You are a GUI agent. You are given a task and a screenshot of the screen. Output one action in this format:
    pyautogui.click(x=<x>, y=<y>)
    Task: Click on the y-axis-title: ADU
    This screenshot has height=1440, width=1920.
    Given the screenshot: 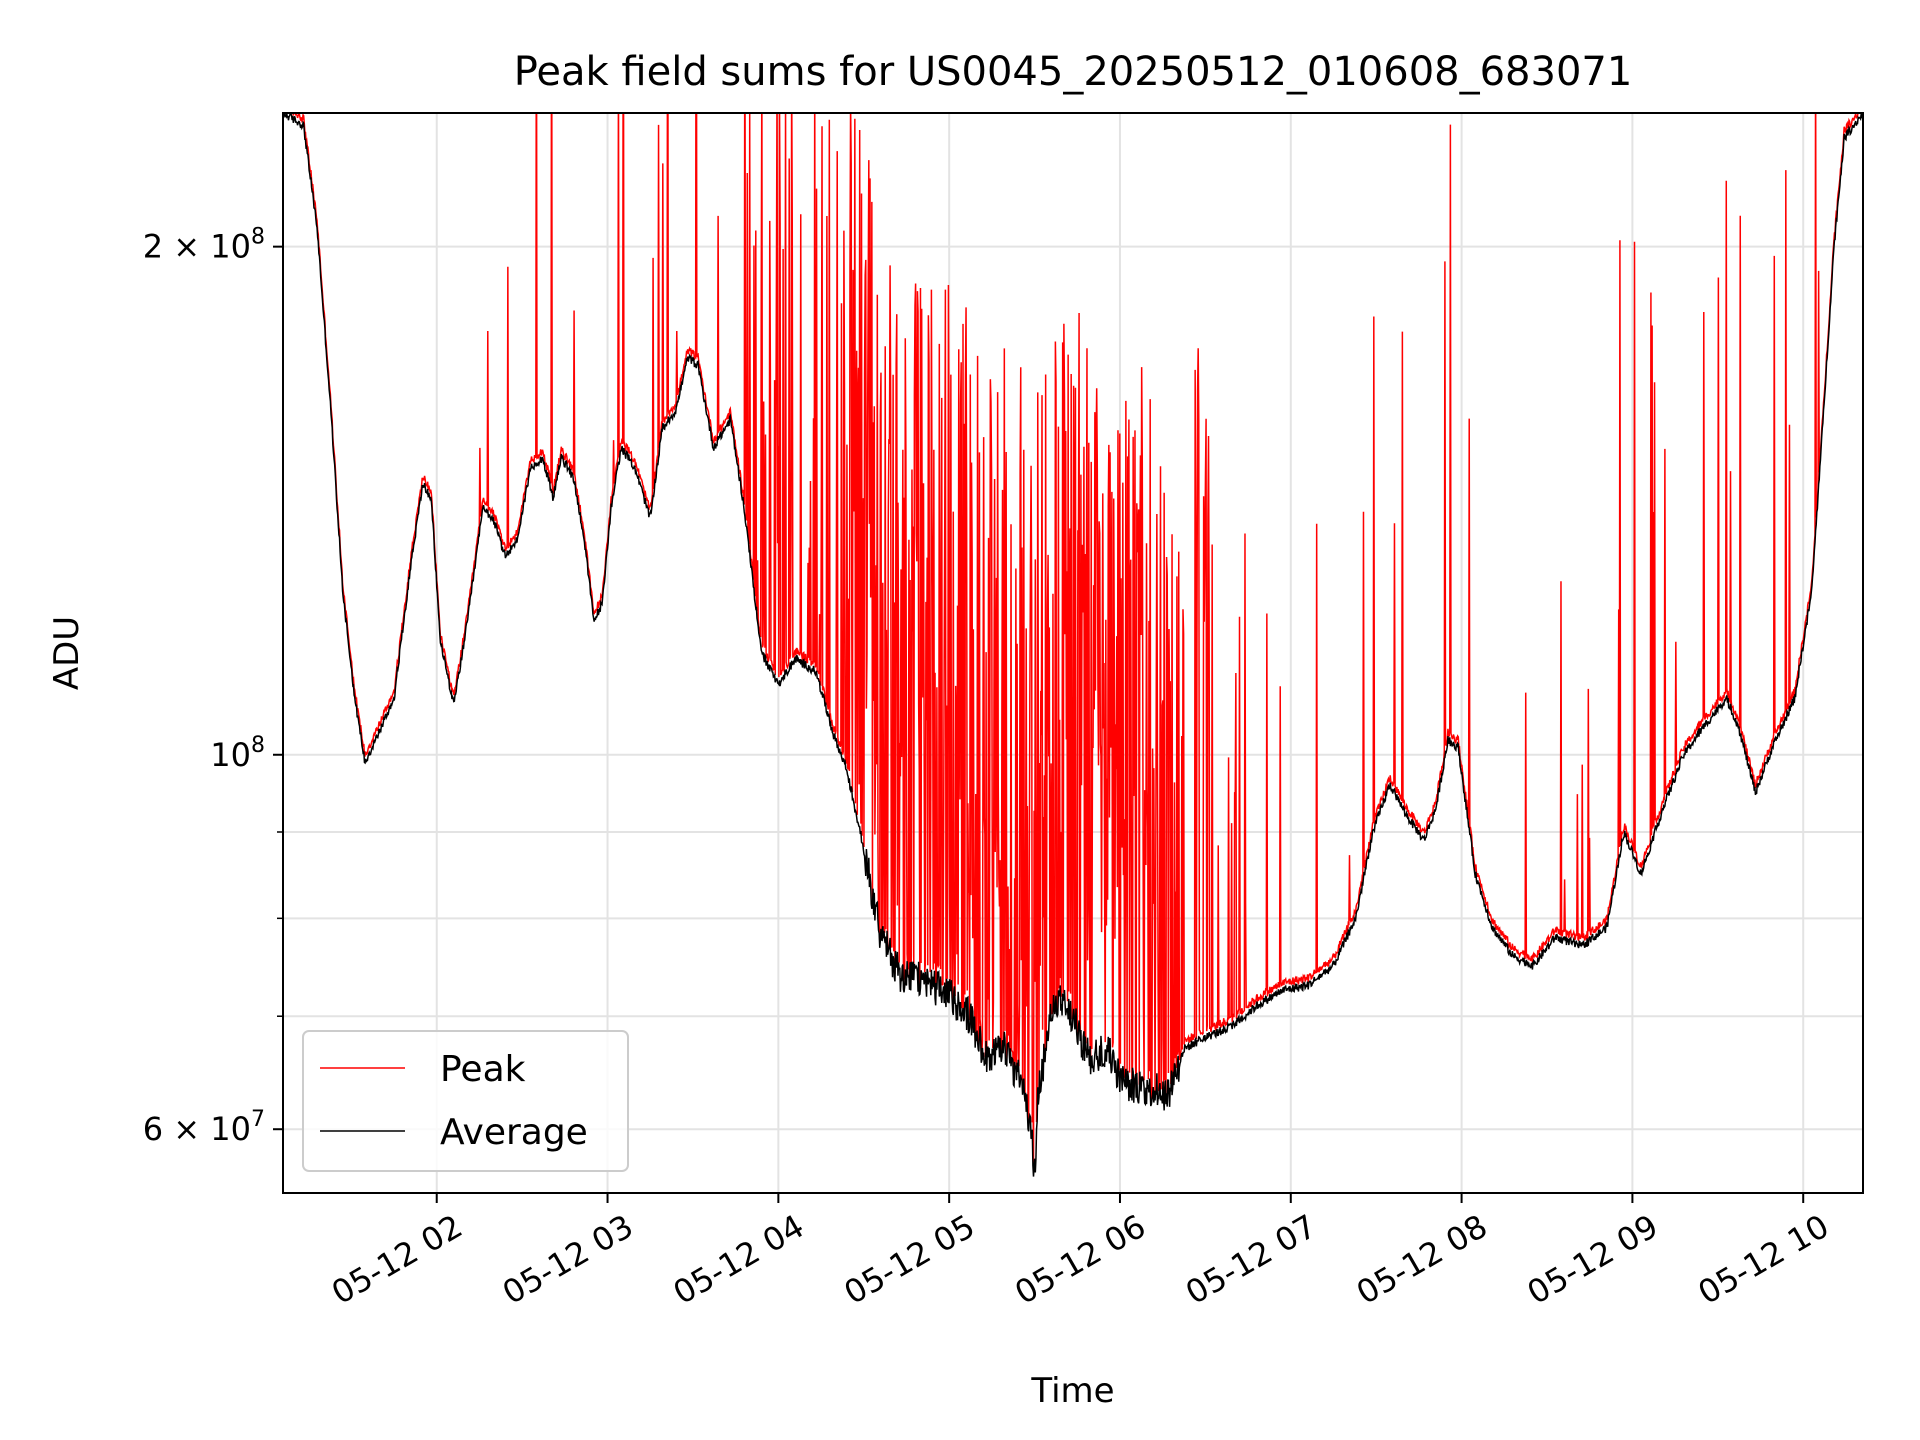 What is the action you would take?
    pyautogui.click(x=67, y=653)
    